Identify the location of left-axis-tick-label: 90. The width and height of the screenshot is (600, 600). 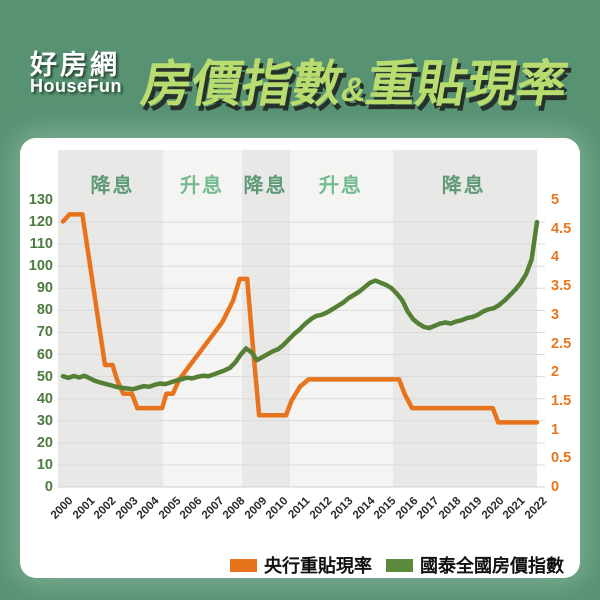
(44, 288).